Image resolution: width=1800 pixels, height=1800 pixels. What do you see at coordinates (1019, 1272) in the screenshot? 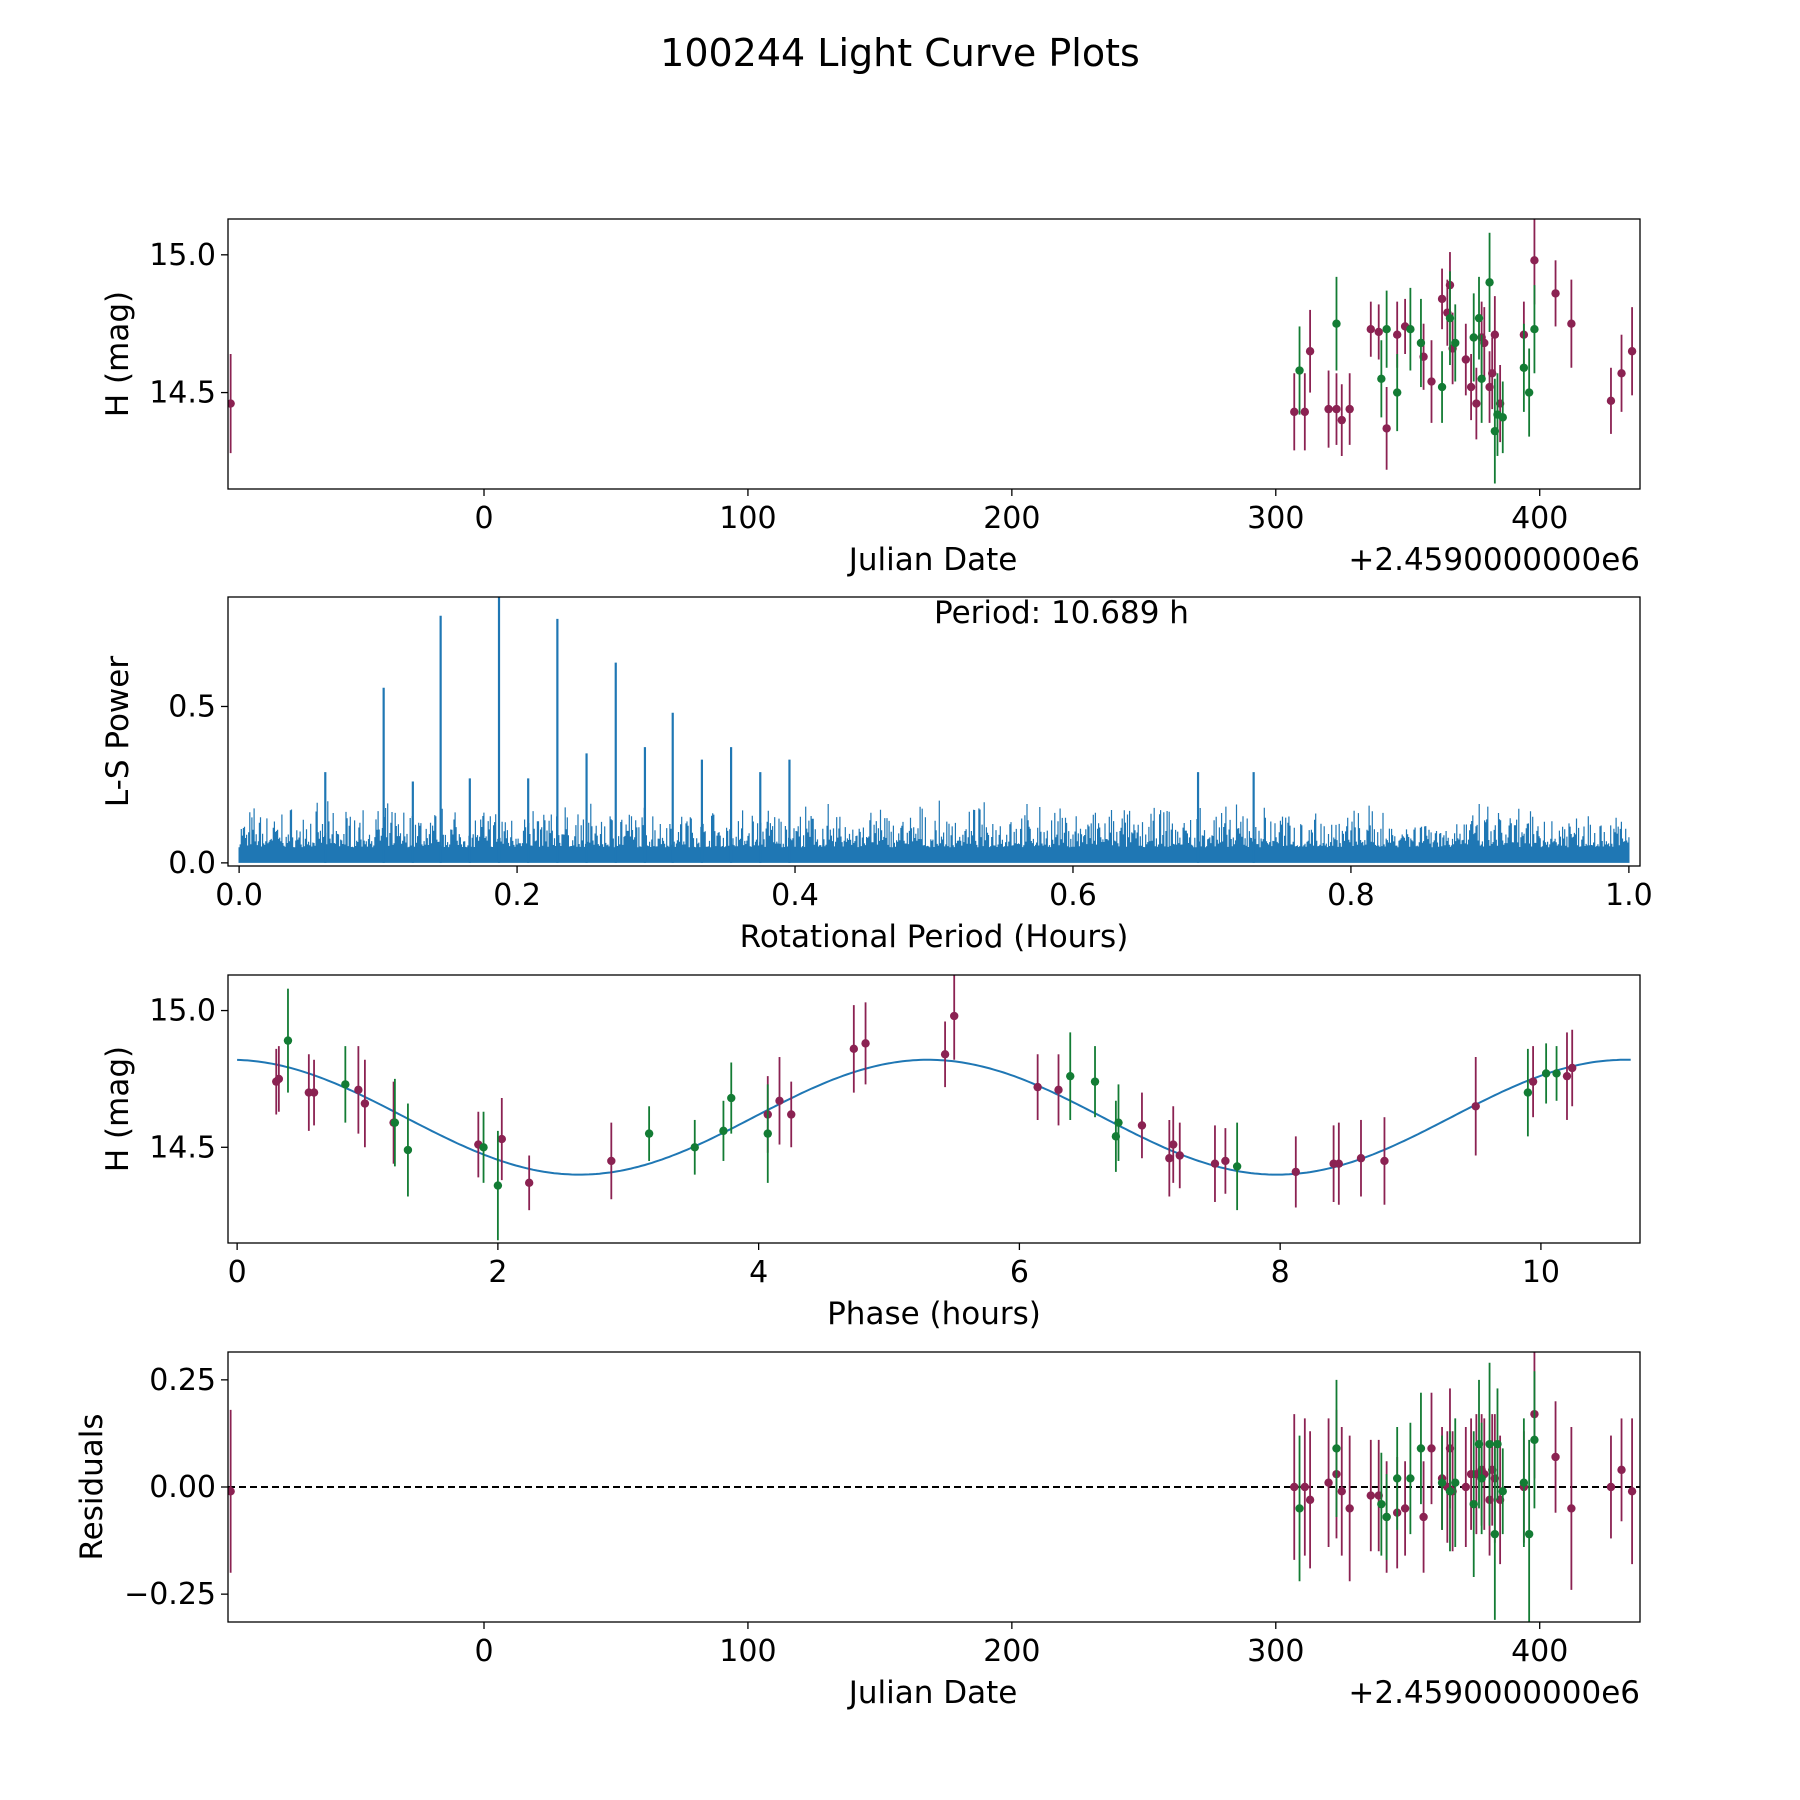
I see `x-tick-label: 6` at bounding box center [1019, 1272].